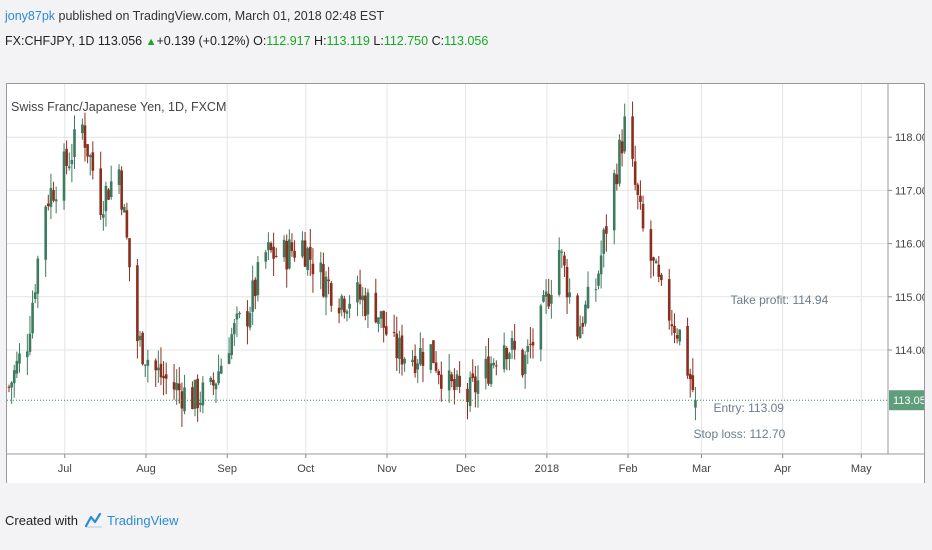  What do you see at coordinates (909, 351) in the screenshot?
I see `y-tick-label: 114.000` at bounding box center [909, 351].